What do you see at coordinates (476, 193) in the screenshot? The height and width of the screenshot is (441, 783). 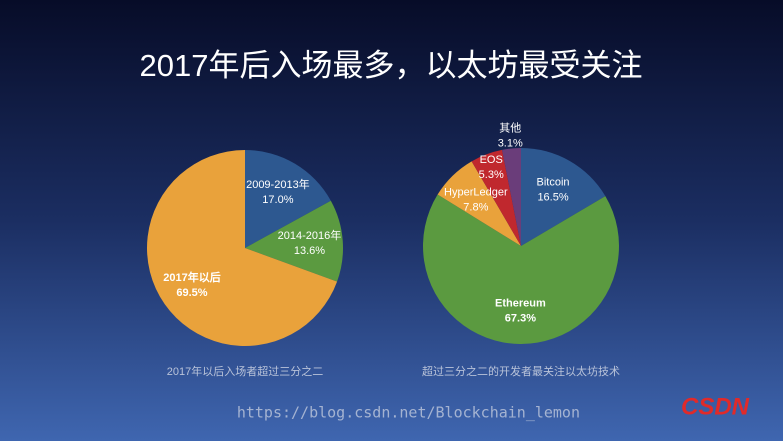 I see `slice-label: HyperLedger` at bounding box center [476, 193].